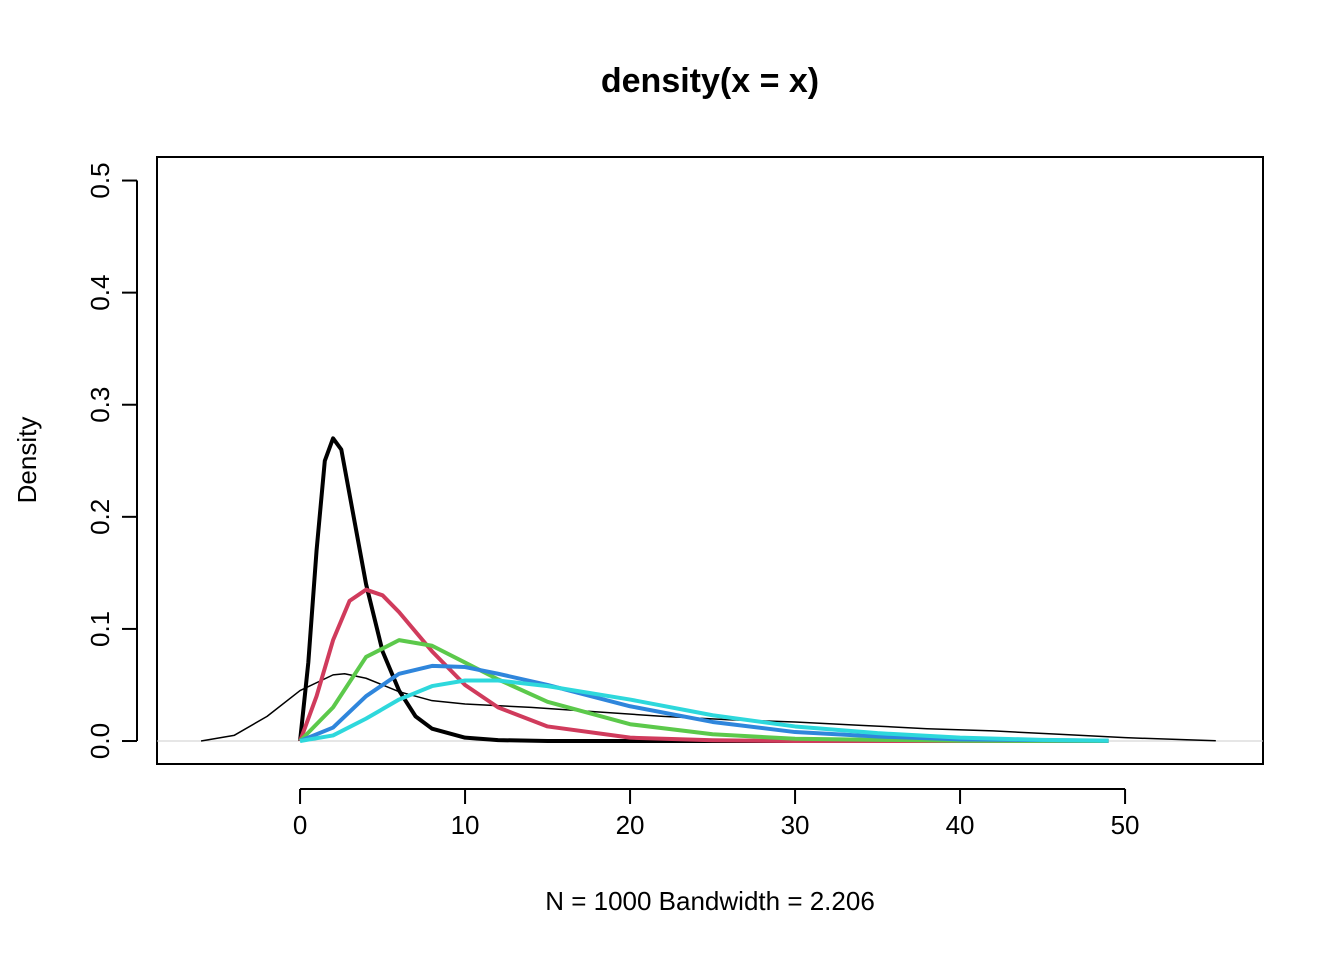 This screenshot has width=1344, height=960. What do you see at coordinates (630, 825) in the screenshot?
I see `x-tick-label: 20` at bounding box center [630, 825].